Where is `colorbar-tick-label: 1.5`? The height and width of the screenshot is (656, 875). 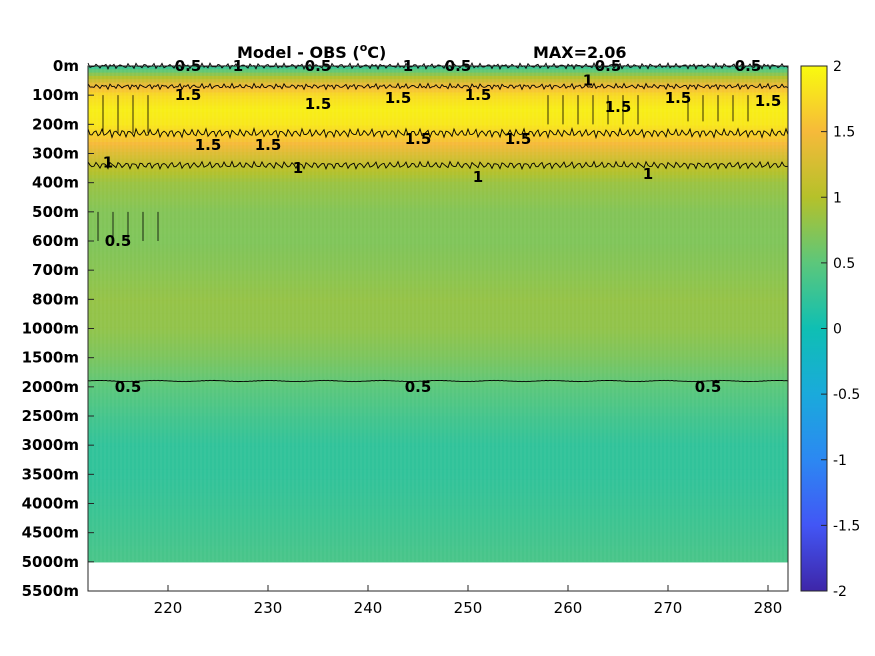 colorbar-tick-label: 1.5 is located at coordinates (844, 133).